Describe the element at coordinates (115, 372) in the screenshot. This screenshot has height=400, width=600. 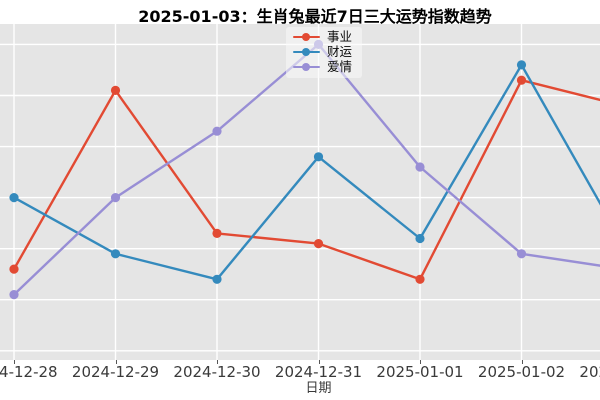
I see `x-tick-label: 2024-12-29` at that location.